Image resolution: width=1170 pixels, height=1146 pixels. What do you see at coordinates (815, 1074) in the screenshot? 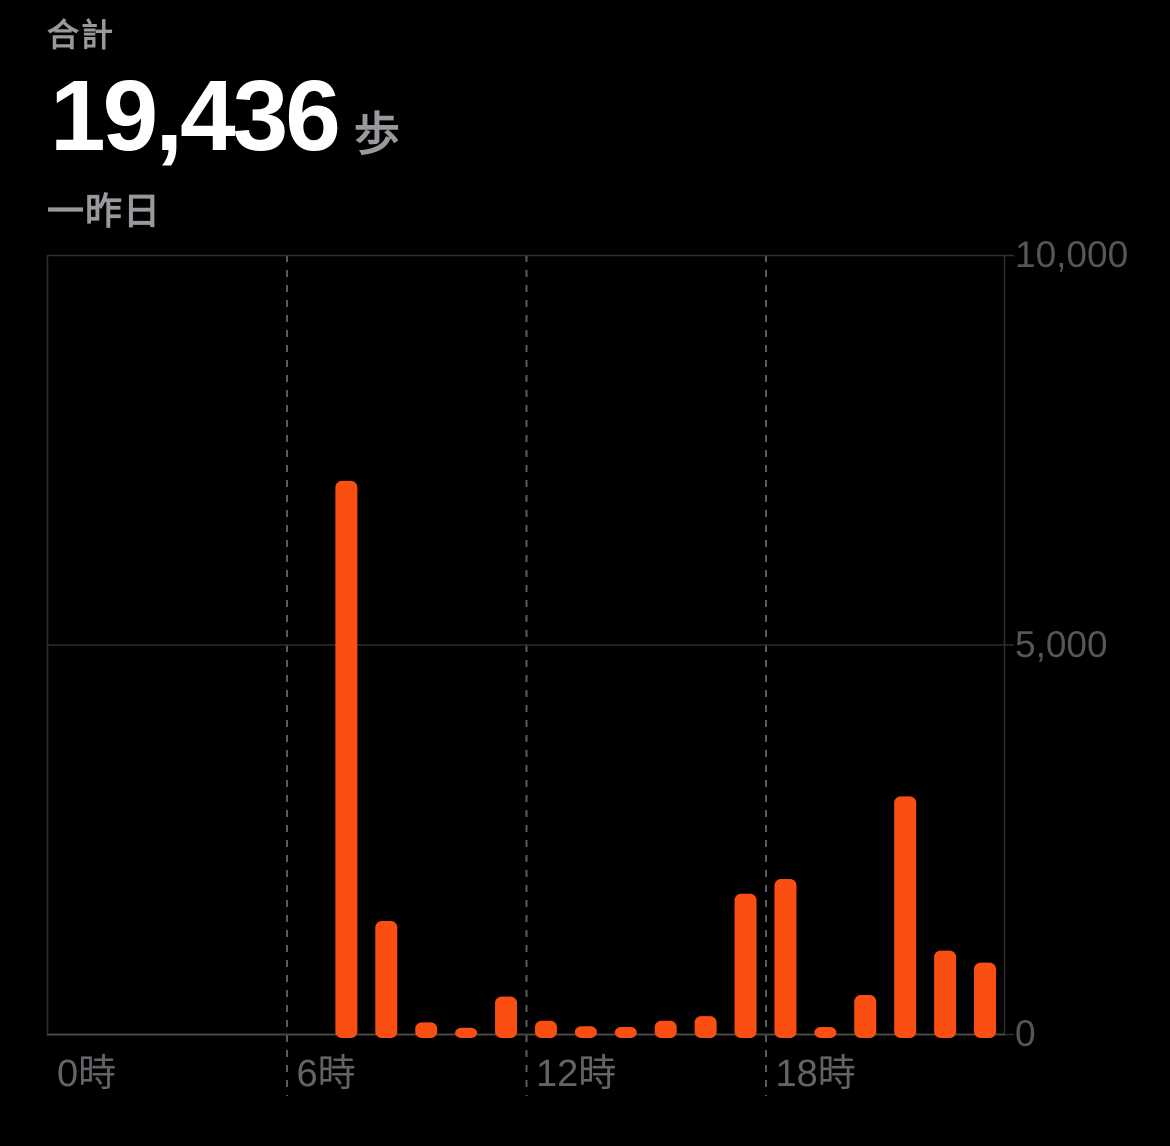
I see `x-tick-label-18h: 18時` at bounding box center [815, 1074].